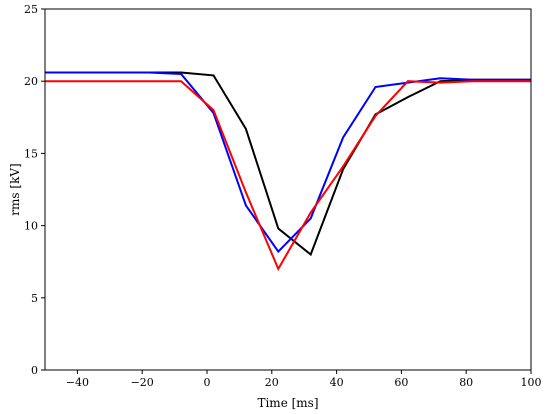 This screenshot has width=550, height=414. I want to click on x-axis-label: Time [ms], so click(287, 403).